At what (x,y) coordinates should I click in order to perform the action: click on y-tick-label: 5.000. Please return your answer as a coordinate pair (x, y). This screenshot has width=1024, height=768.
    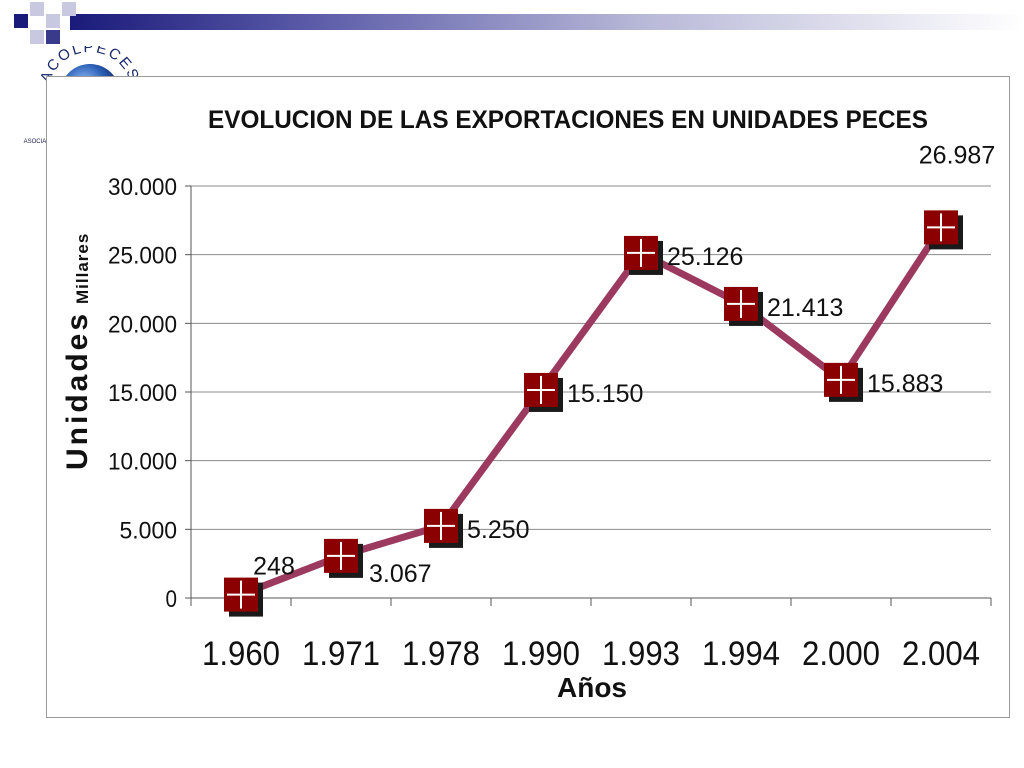
    Looking at the image, I should click on (149, 530).